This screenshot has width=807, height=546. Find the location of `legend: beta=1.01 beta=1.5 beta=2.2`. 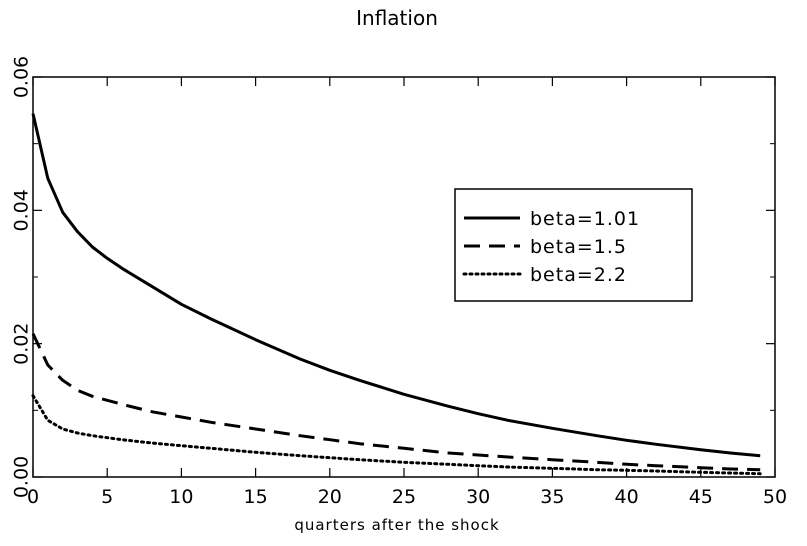

legend: beta=1.01 beta=1.5 beta=2.2 is located at coordinates (573, 245).